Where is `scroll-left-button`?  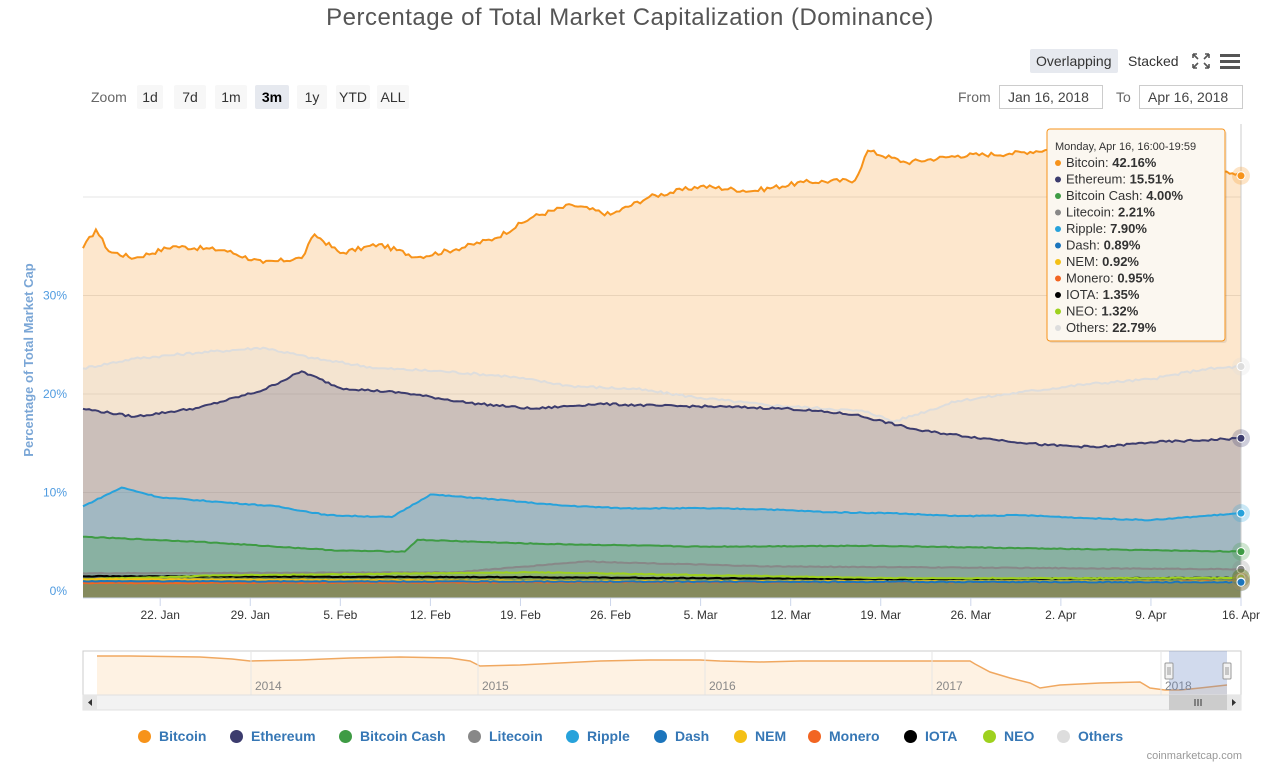 scroll-left-button is located at coordinates (90, 702).